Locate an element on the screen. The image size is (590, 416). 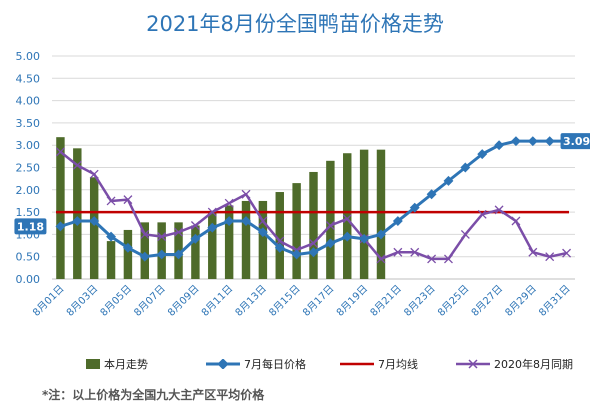
legend-label-bar: 本月走势 is located at coordinates (126, 364).